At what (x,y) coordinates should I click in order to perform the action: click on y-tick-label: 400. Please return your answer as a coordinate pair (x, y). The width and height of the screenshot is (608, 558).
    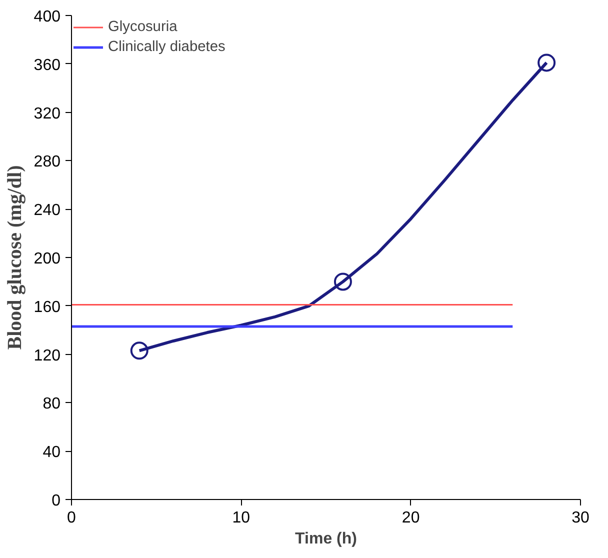
    Looking at the image, I should click on (47, 17).